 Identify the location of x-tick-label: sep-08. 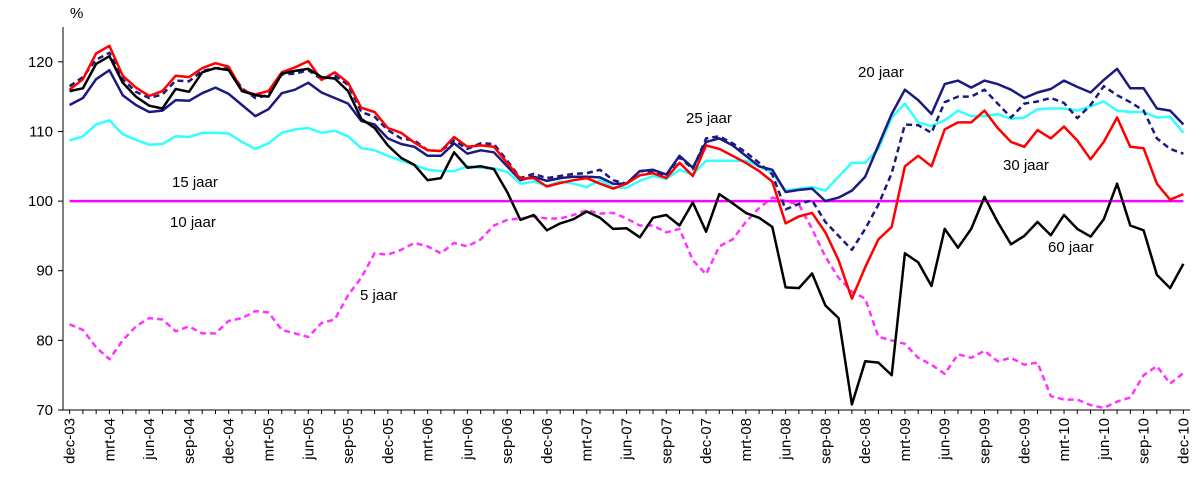
(825, 441).